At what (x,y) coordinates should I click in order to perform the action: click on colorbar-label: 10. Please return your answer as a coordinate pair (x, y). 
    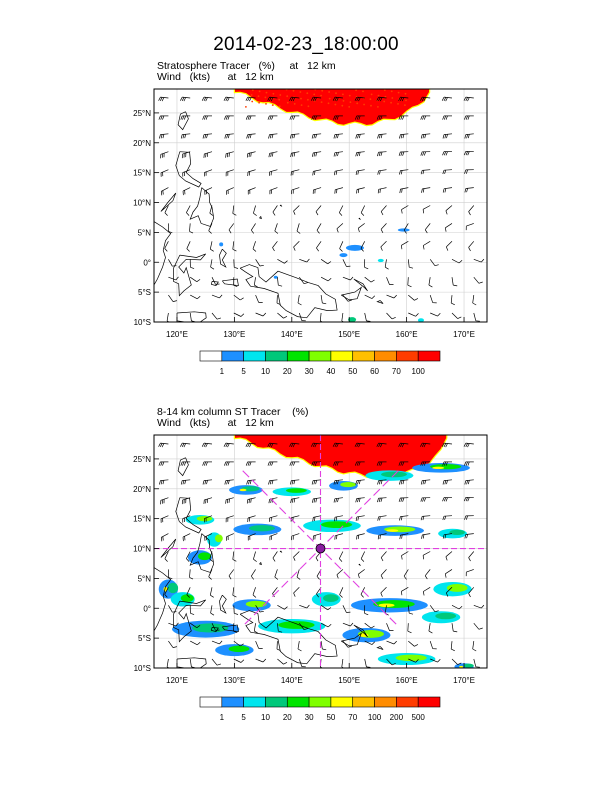
    Looking at the image, I should click on (265, 717).